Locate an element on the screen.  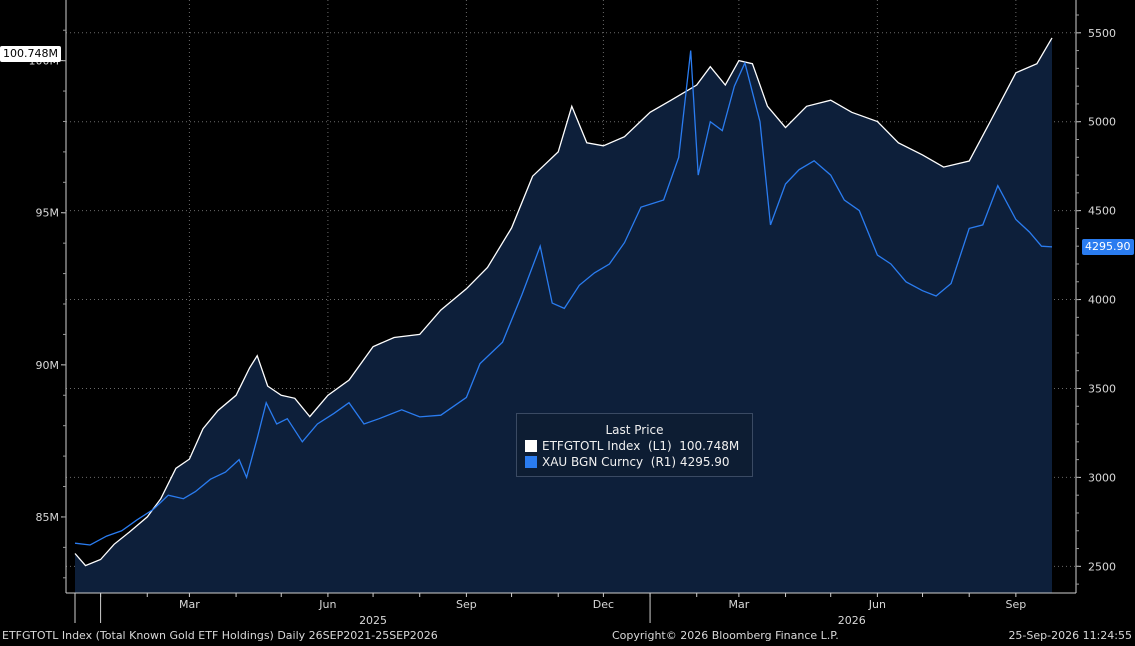
left-tick-label: 95M is located at coordinates (48, 213).